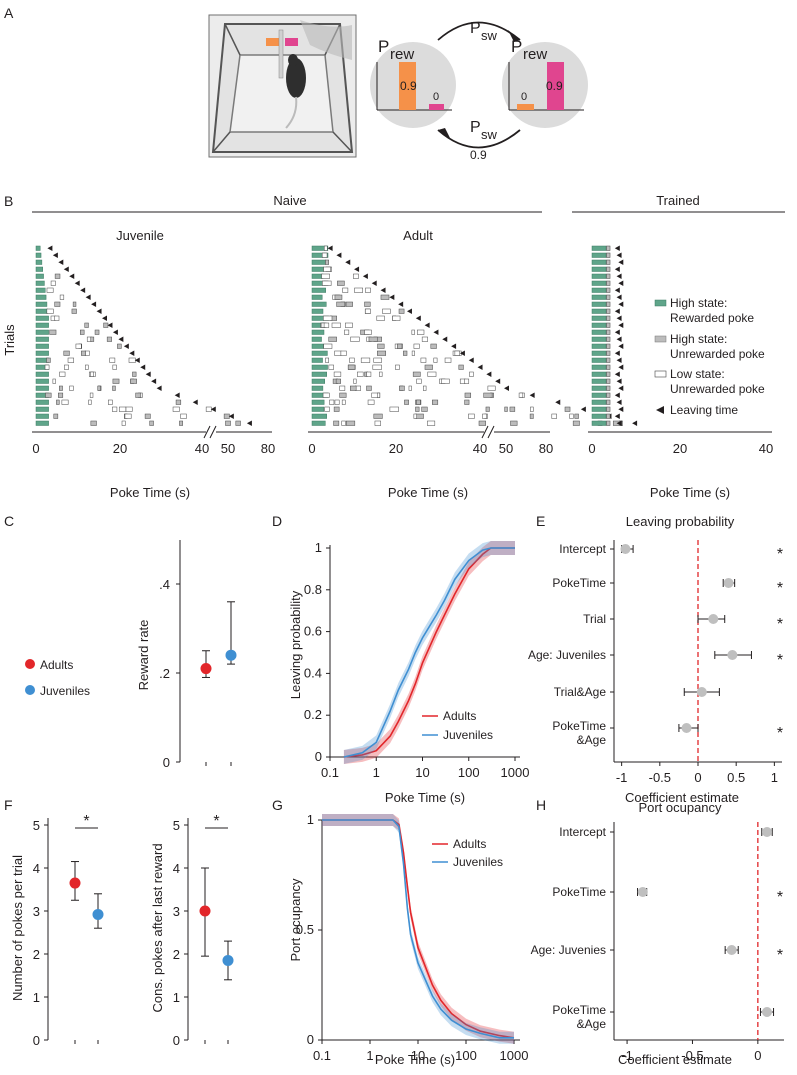 This screenshot has width=797, height=1075. What do you see at coordinates (313, 631) in the screenshot?
I see `ytick-label: 0.6` at bounding box center [313, 631].